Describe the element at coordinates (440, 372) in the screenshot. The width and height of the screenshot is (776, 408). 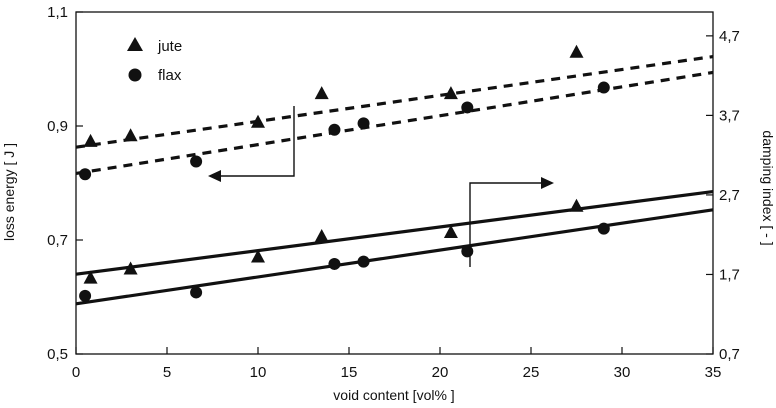
I see `x-tick-label: 20` at that location.